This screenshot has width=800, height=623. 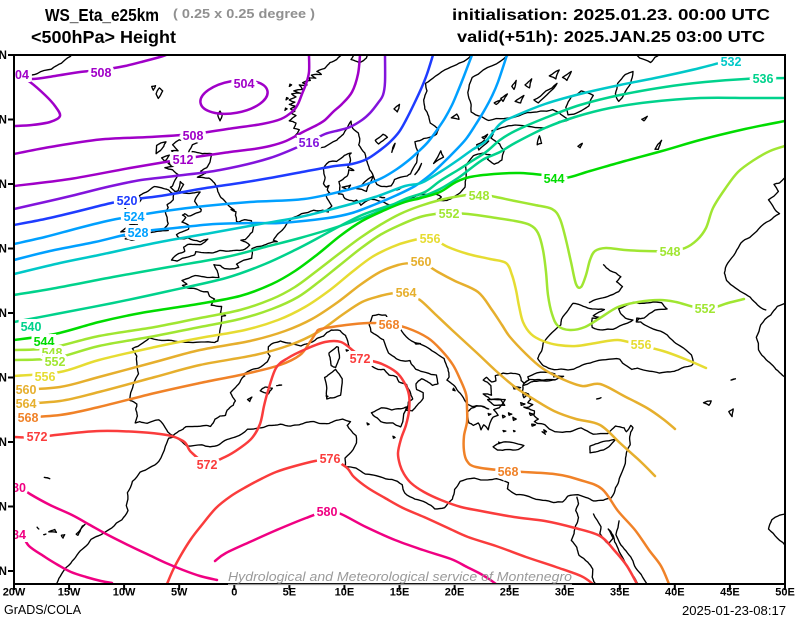 I want to click on svg-text: 80, so click(x=19, y=488).